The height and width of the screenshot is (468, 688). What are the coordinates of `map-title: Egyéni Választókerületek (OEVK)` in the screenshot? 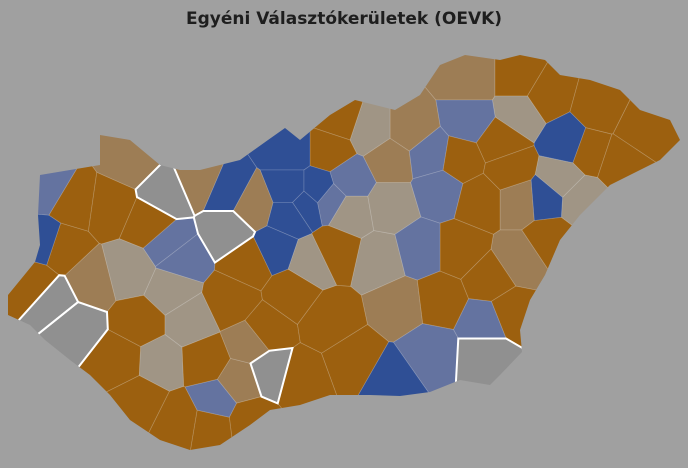 It's located at (344, 19).